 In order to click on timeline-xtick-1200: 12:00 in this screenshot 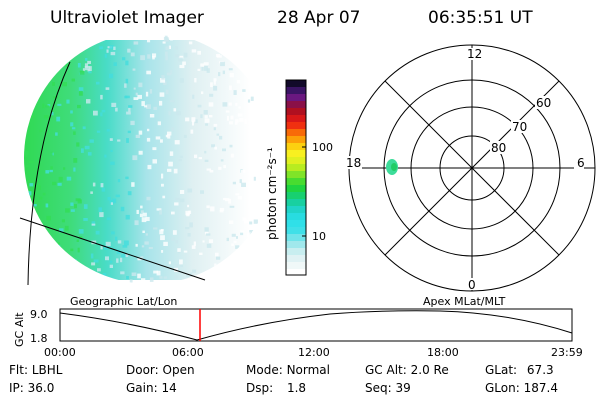, I will do `click(314, 352)`.